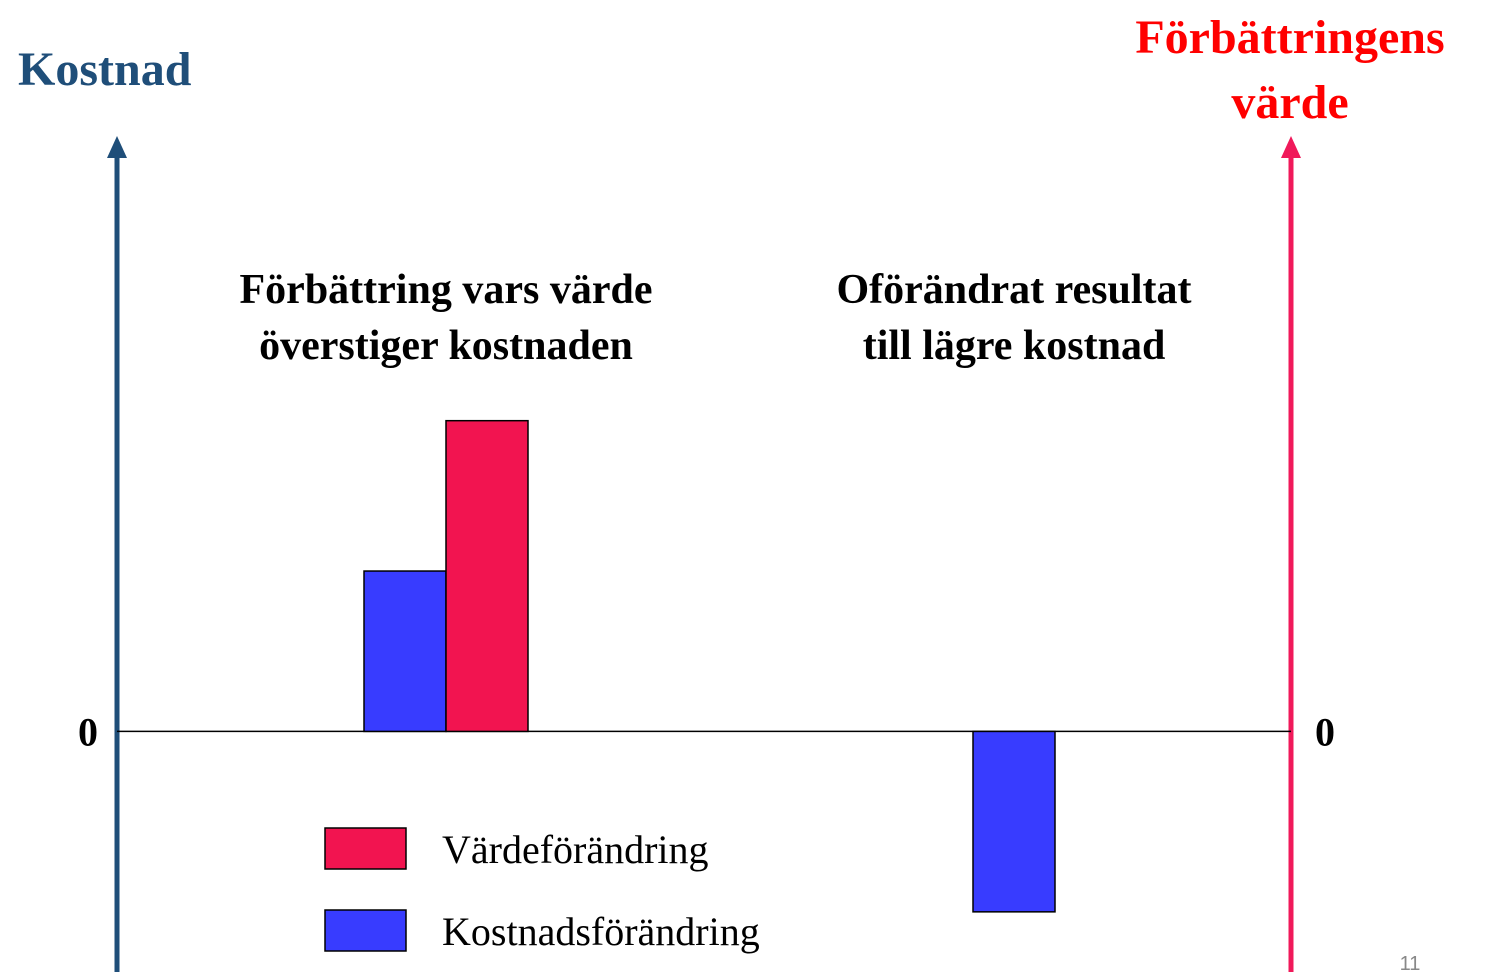  What do you see at coordinates (446, 346) in the screenshot?
I see `category-label: överstiger kostnaden` at bounding box center [446, 346].